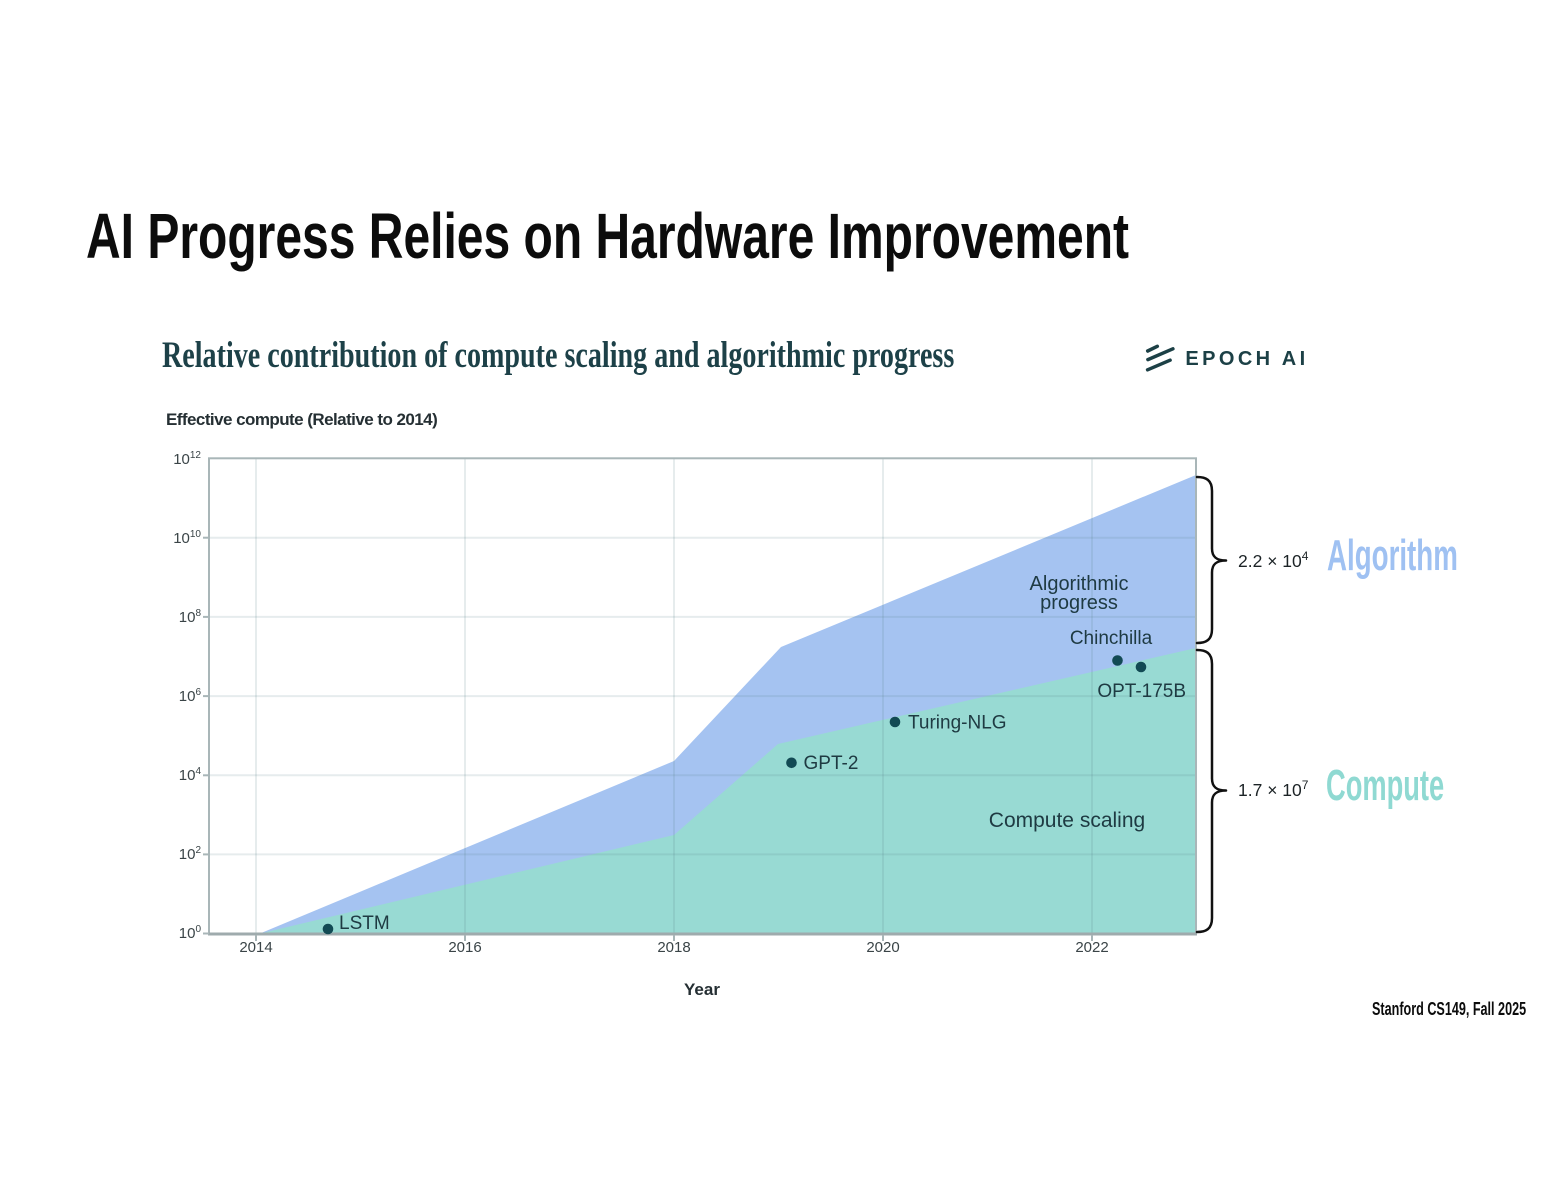  Describe the element at coordinates (882, 947) in the screenshot. I see `svg-text: 2020` at that location.